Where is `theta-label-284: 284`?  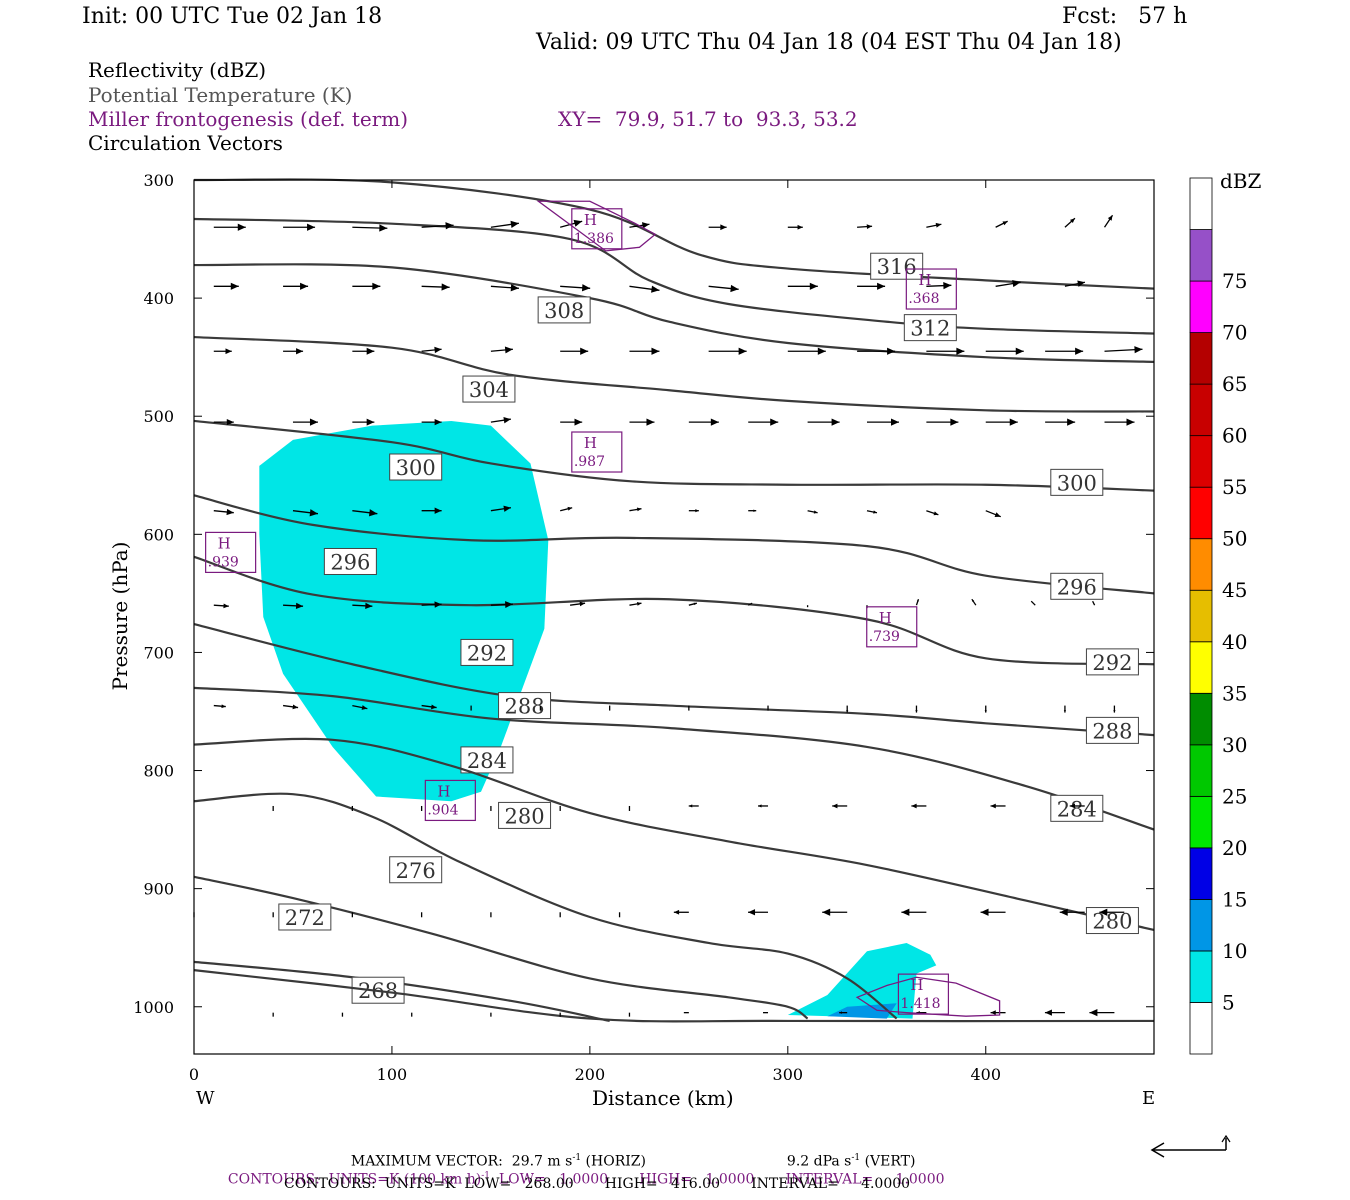 theta-label-284: 284 is located at coordinates (487, 760).